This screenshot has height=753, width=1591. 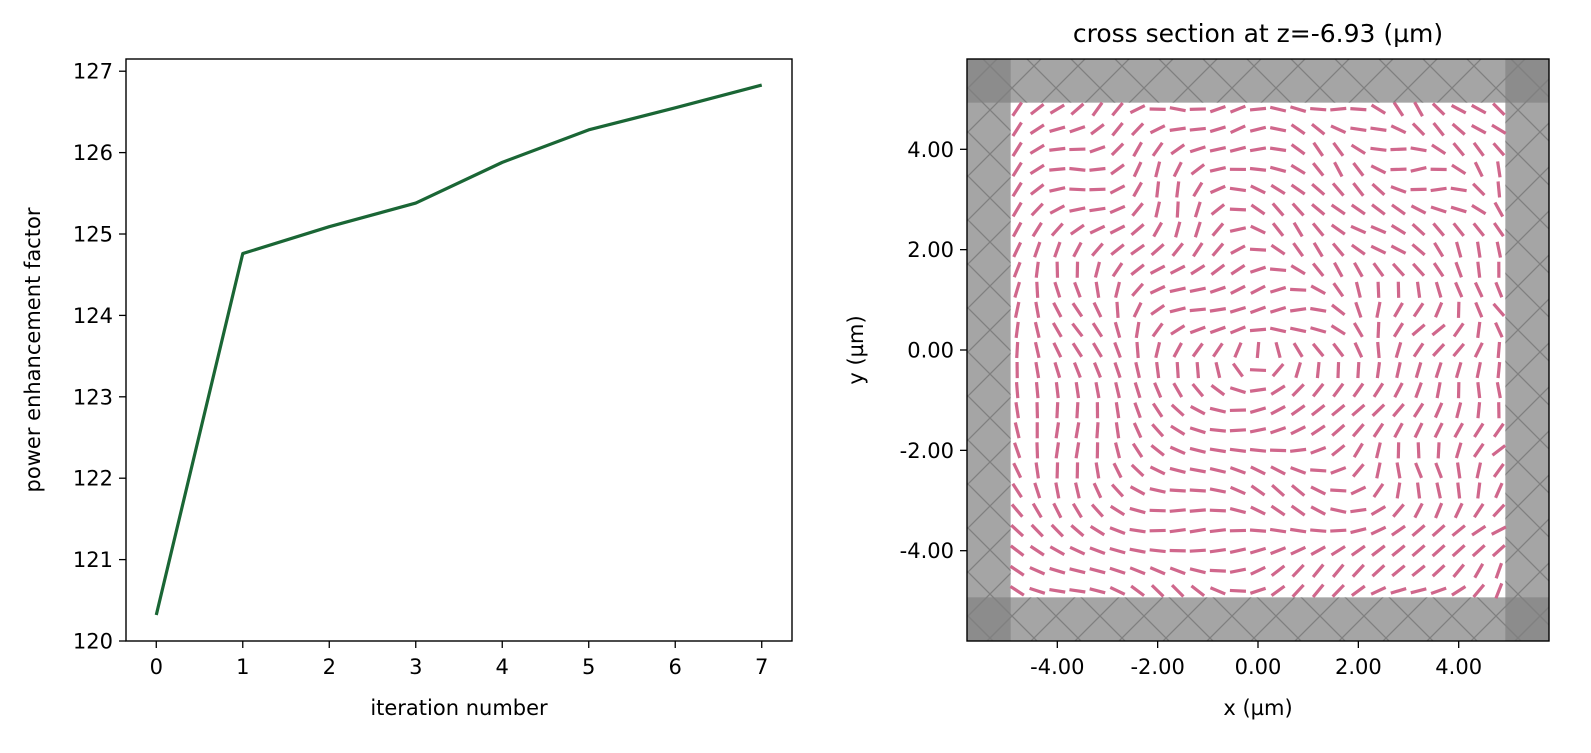 I want to click on x-tick-label: 0, so click(x=156, y=667).